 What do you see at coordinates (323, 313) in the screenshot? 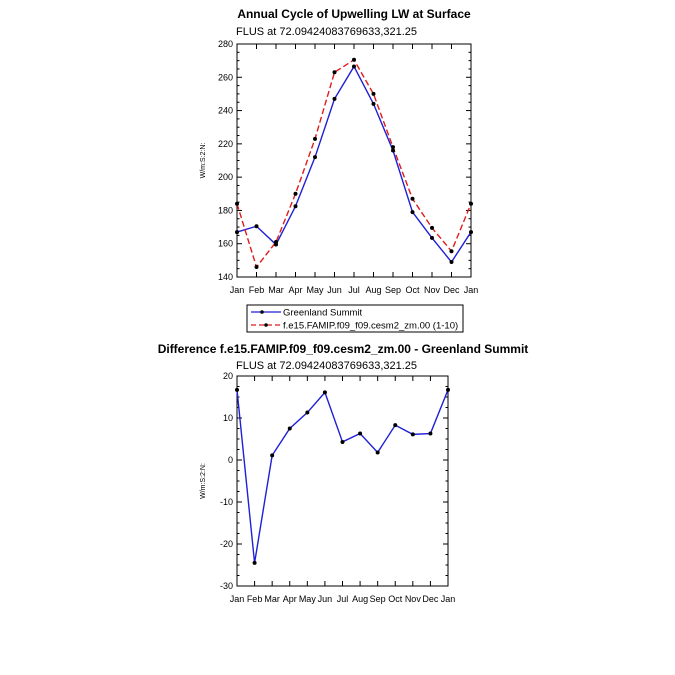
I see `legend-label-greenland: Greenland Summit` at bounding box center [323, 313].